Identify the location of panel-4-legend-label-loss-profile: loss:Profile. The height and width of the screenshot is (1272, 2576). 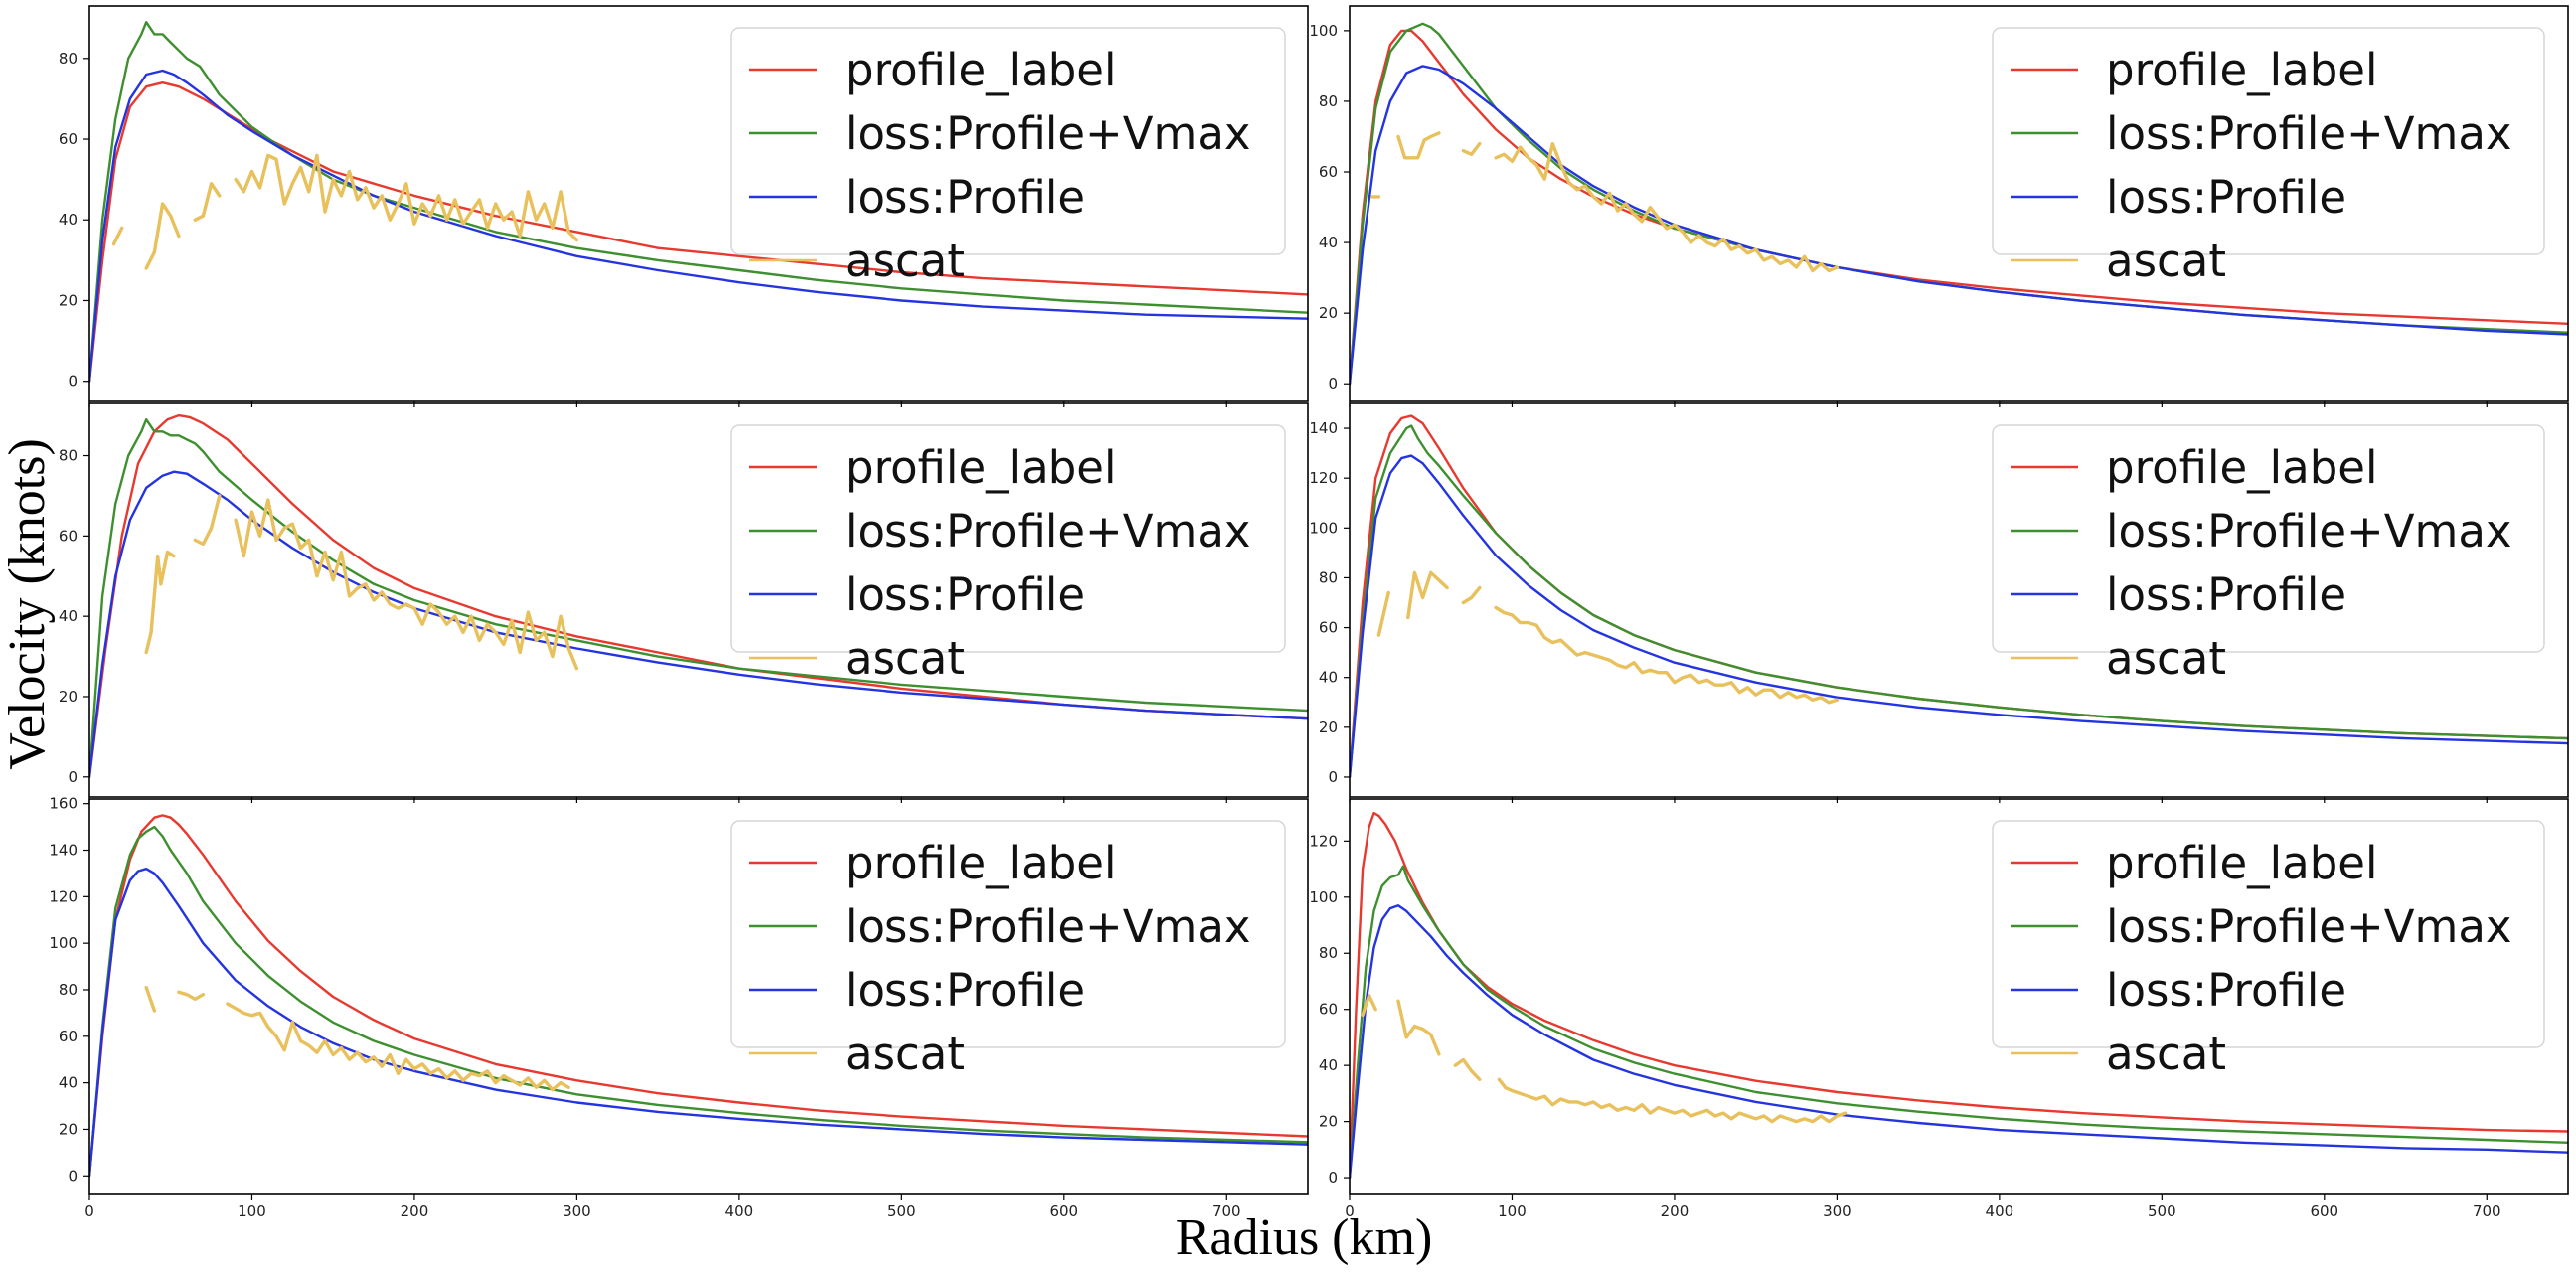
(2226, 594).